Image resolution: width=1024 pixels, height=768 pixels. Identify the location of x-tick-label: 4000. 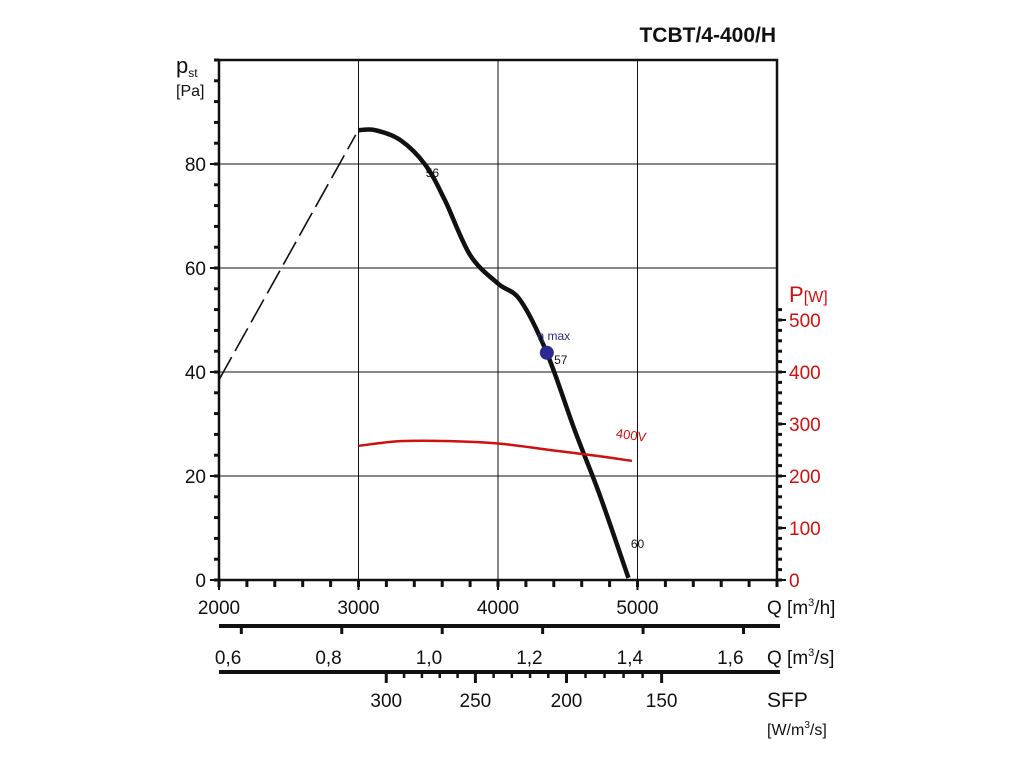
(498, 608).